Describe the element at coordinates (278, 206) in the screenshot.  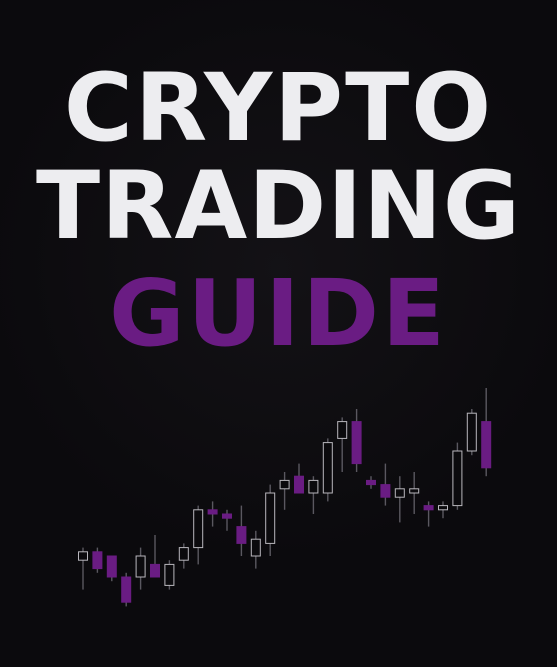
I see `title-trading: TRADING` at that location.